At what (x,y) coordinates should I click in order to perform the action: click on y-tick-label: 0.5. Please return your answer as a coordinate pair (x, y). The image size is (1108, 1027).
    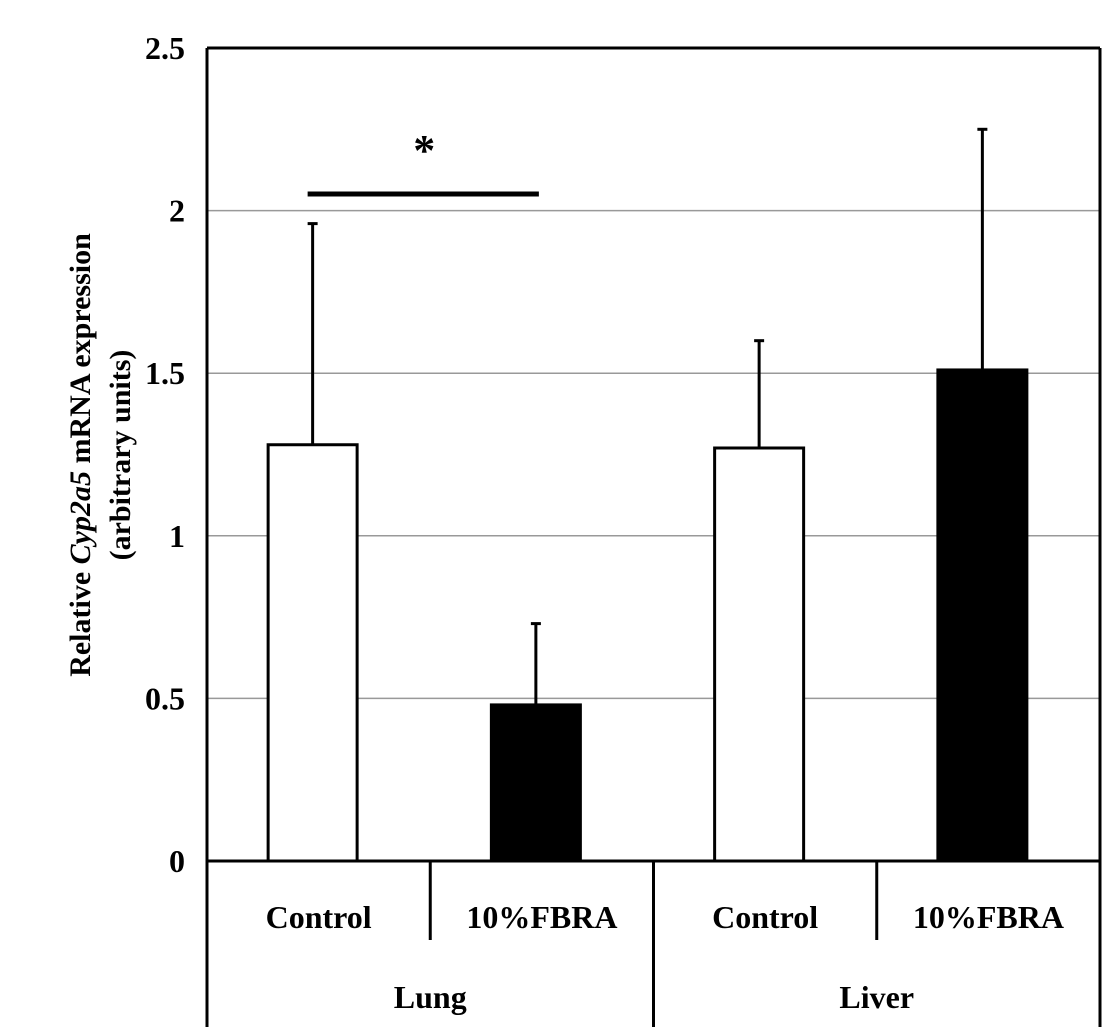
    Looking at the image, I should click on (165, 698).